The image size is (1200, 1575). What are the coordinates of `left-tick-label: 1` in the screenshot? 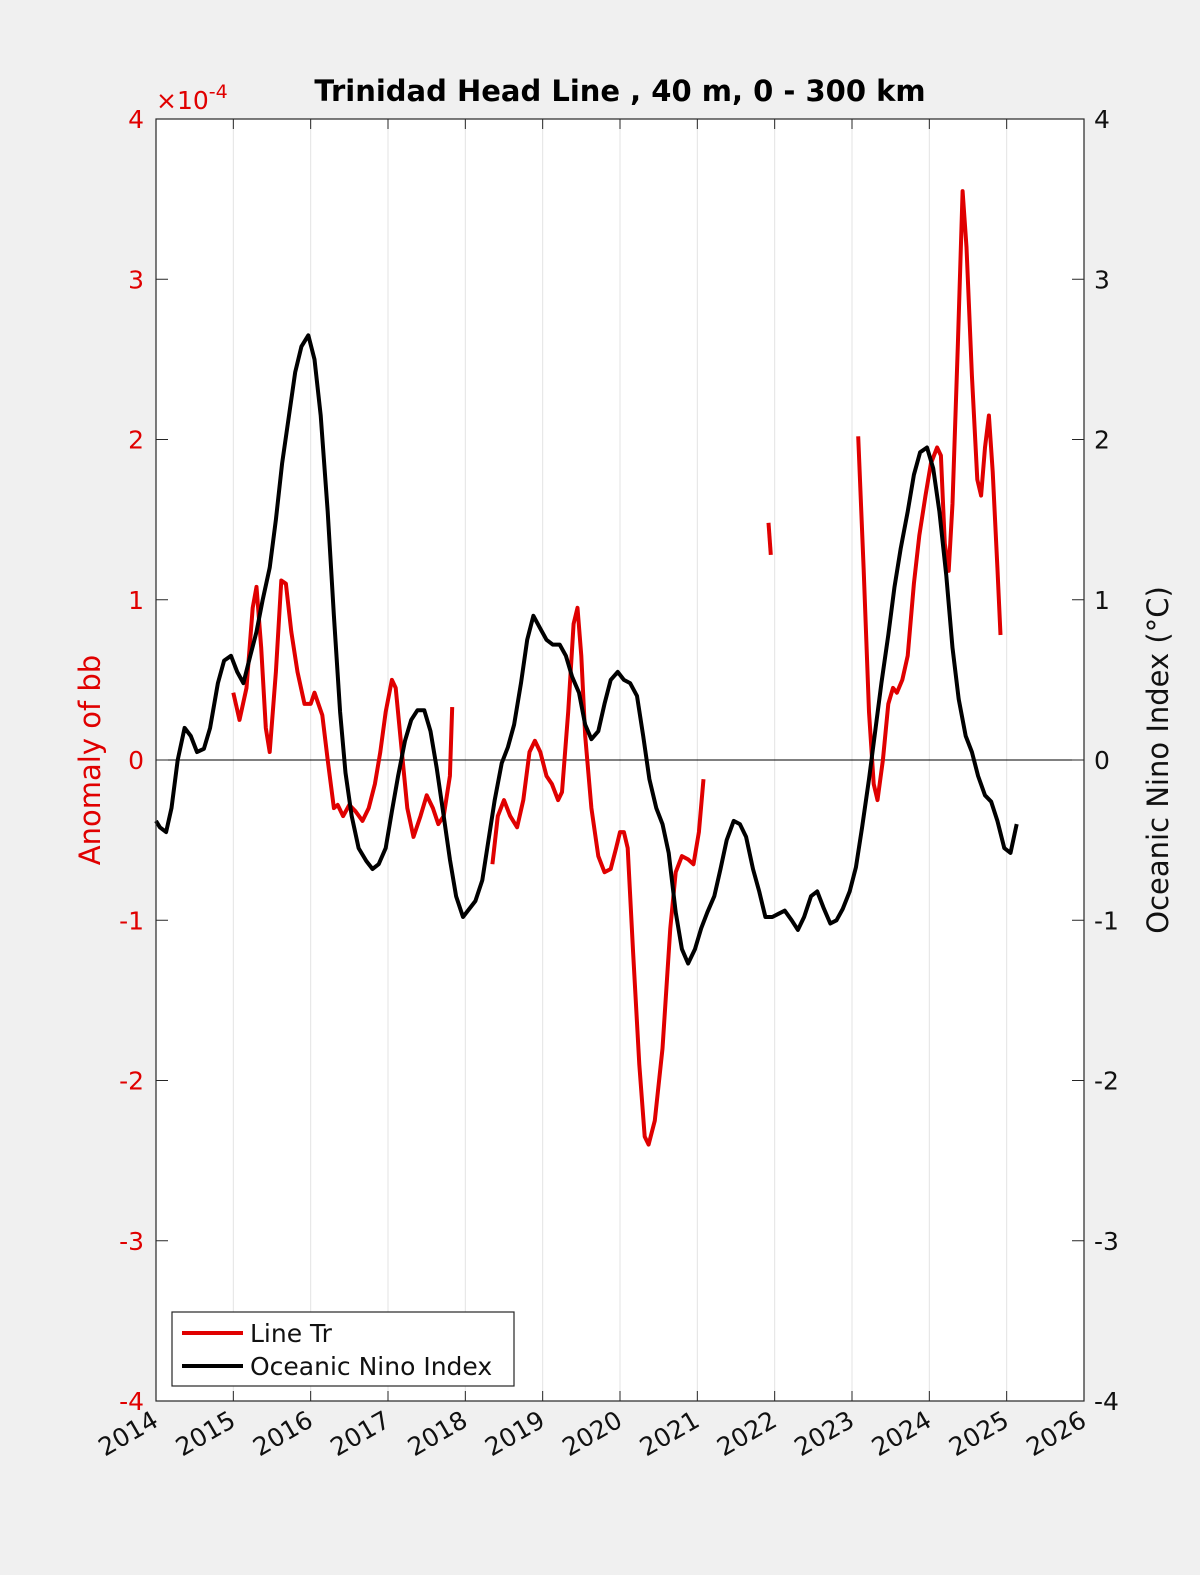 It's located at (136, 600).